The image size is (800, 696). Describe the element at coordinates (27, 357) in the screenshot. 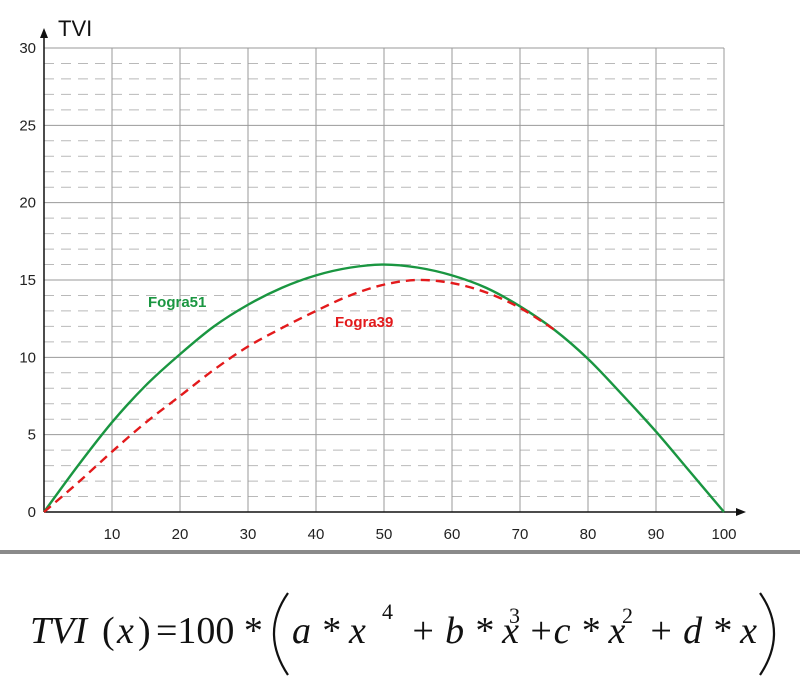

I see `y-tick-label: 10` at that location.